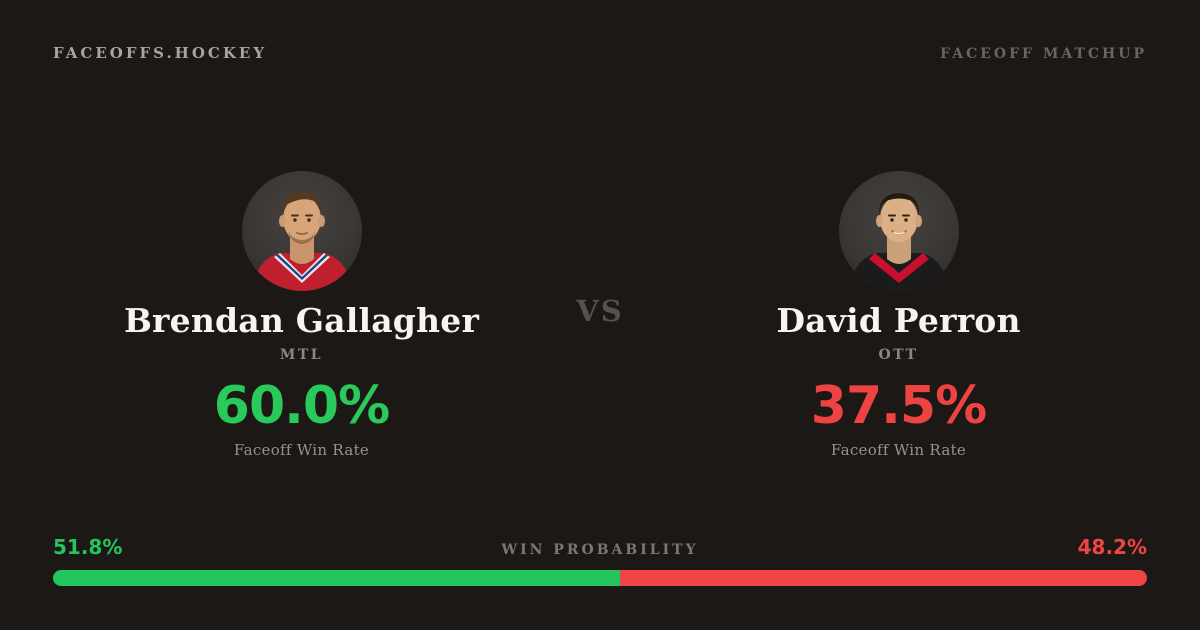 The width and height of the screenshot is (1200, 630). I want to click on page-label: FACEOFF MATCHUP, so click(1043, 54).